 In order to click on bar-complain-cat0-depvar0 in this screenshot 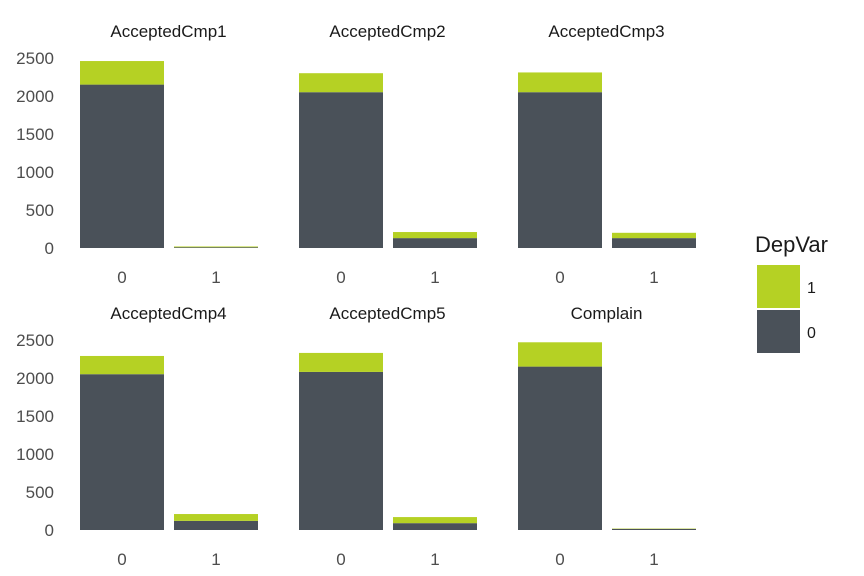, I will do `click(560, 448)`.